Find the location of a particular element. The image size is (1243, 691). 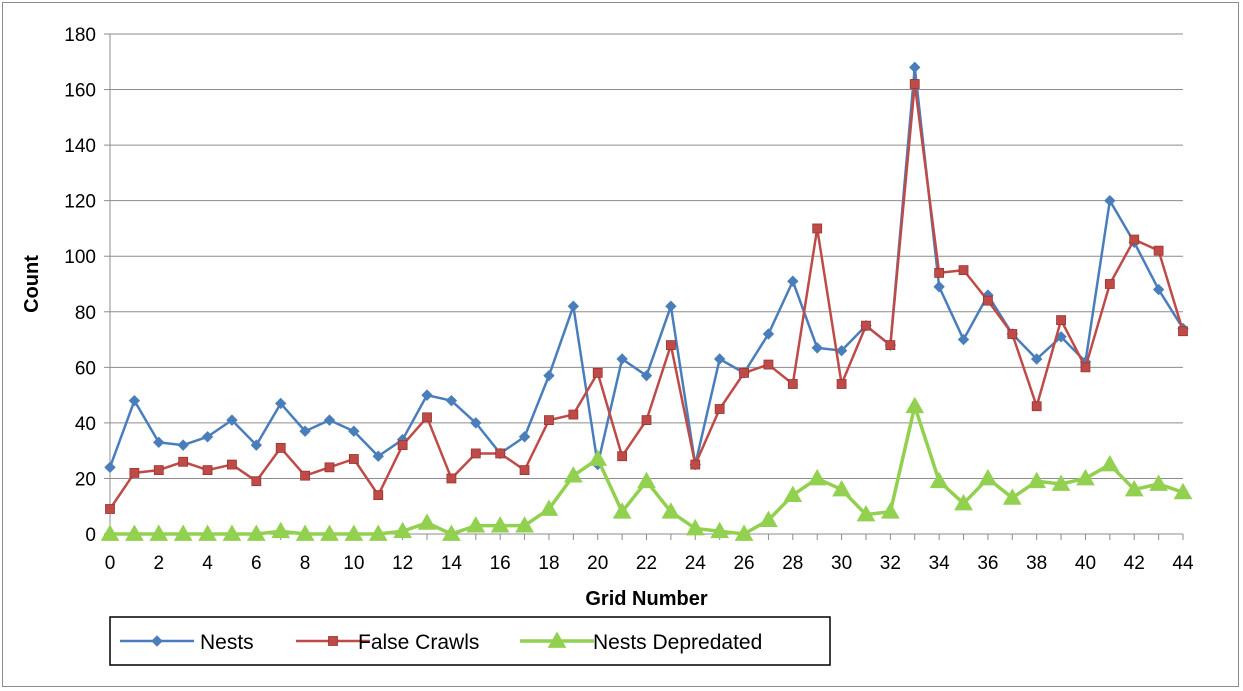

y-tick-label: 0 is located at coordinates (90, 535).